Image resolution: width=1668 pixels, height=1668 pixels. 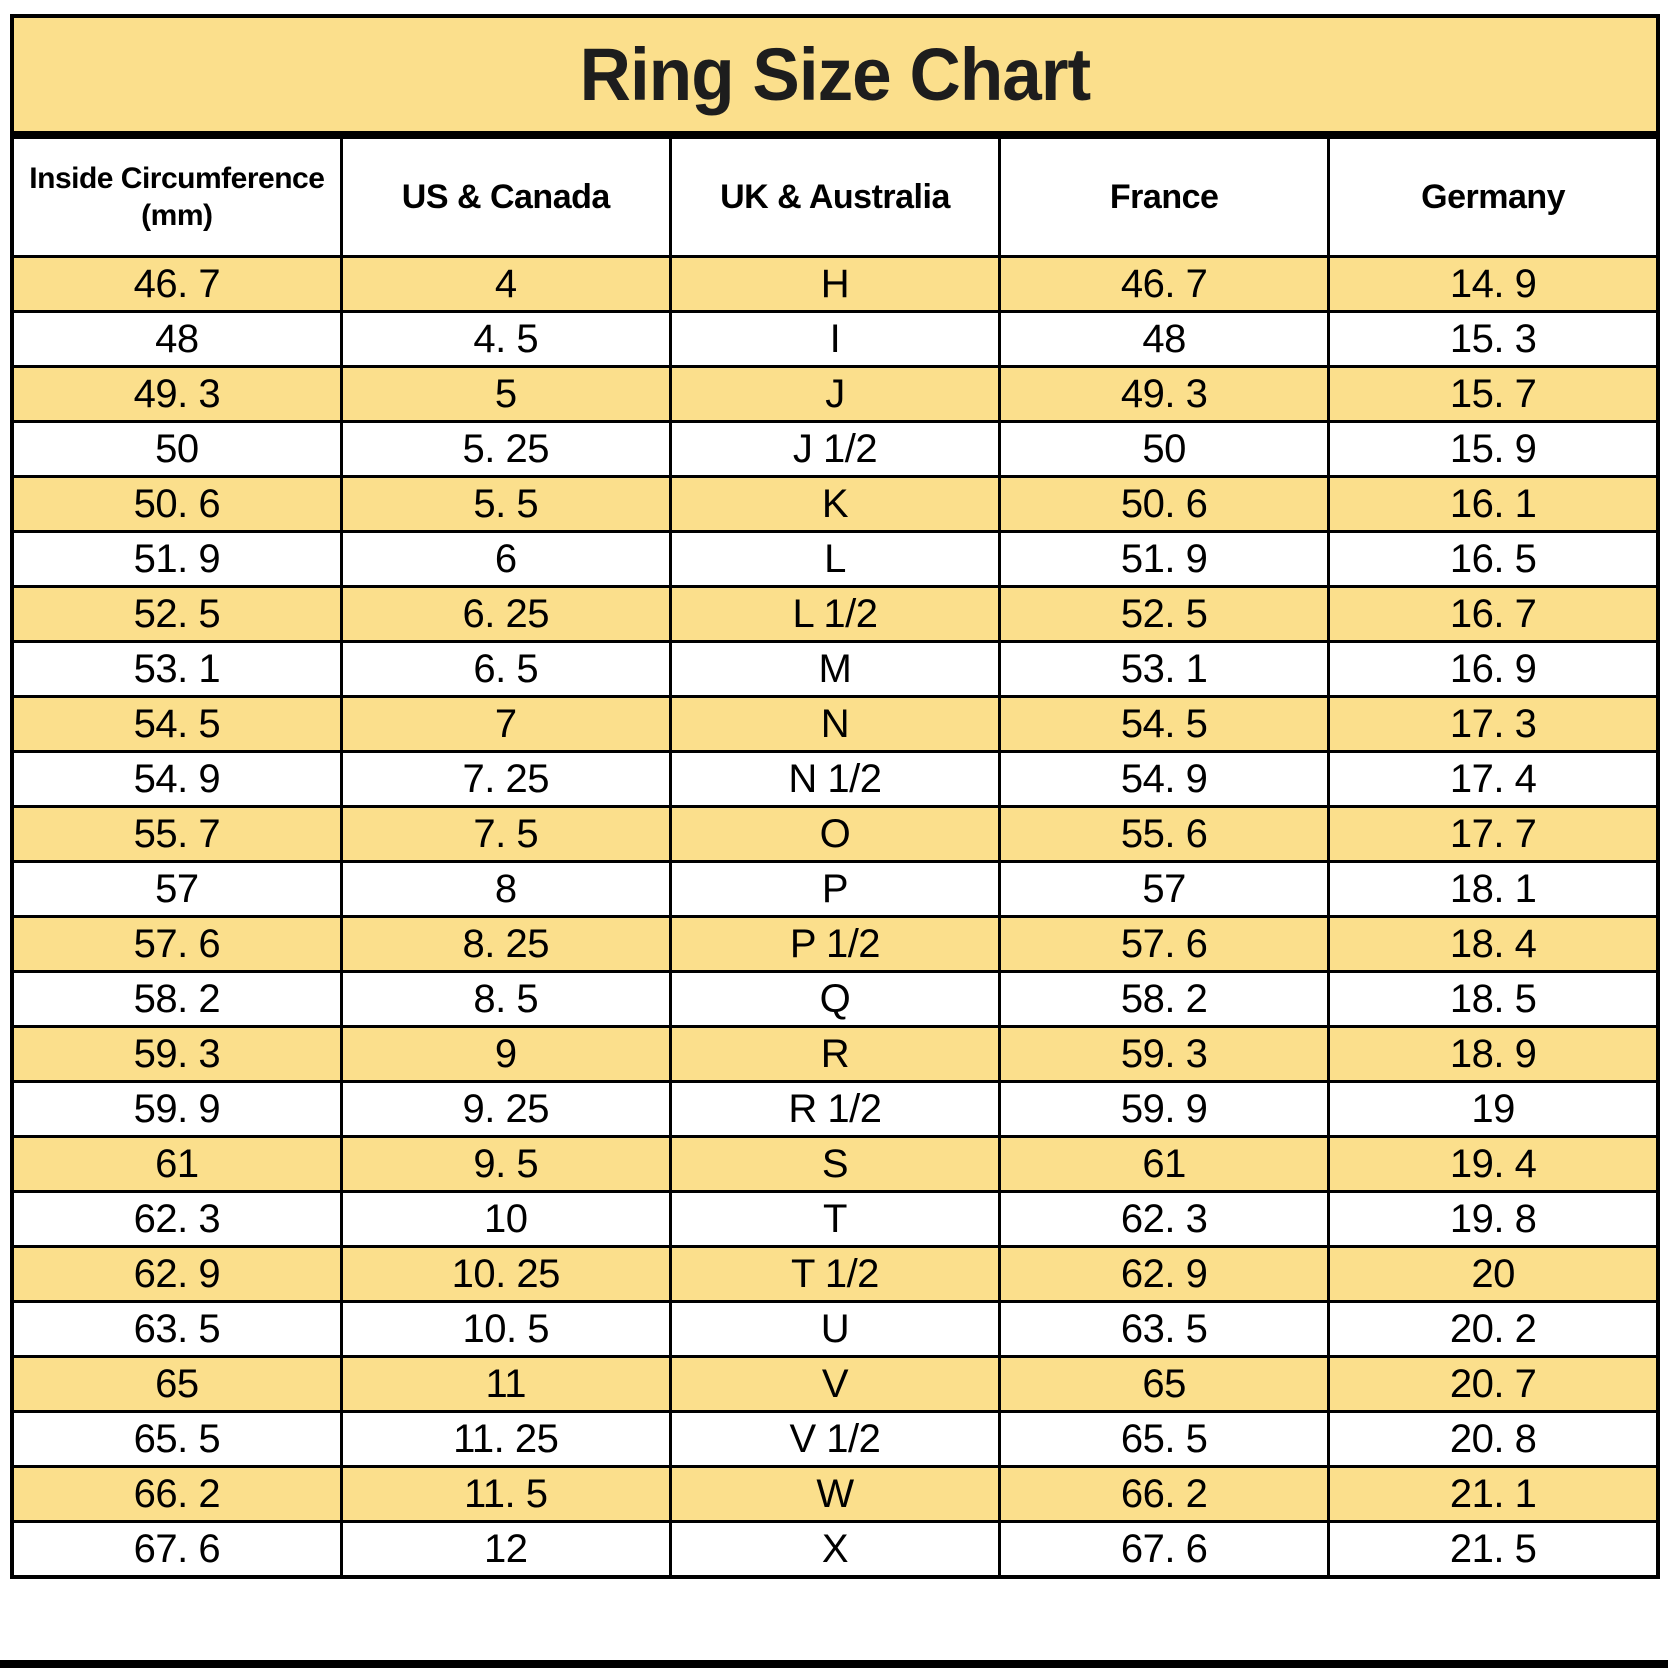 What do you see at coordinates (505, 197) in the screenshot?
I see `column-header-us-canada: US & Canada` at bounding box center [505, 197].